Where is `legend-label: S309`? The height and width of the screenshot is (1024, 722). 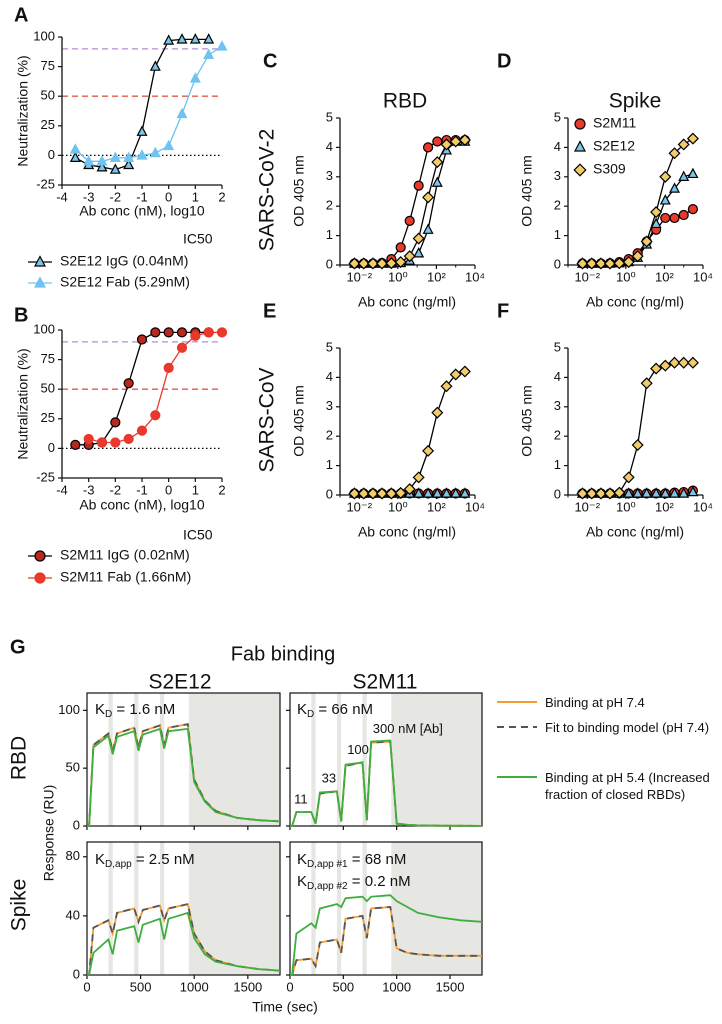 legend-label: S309 is located at coordinates (609, 169).